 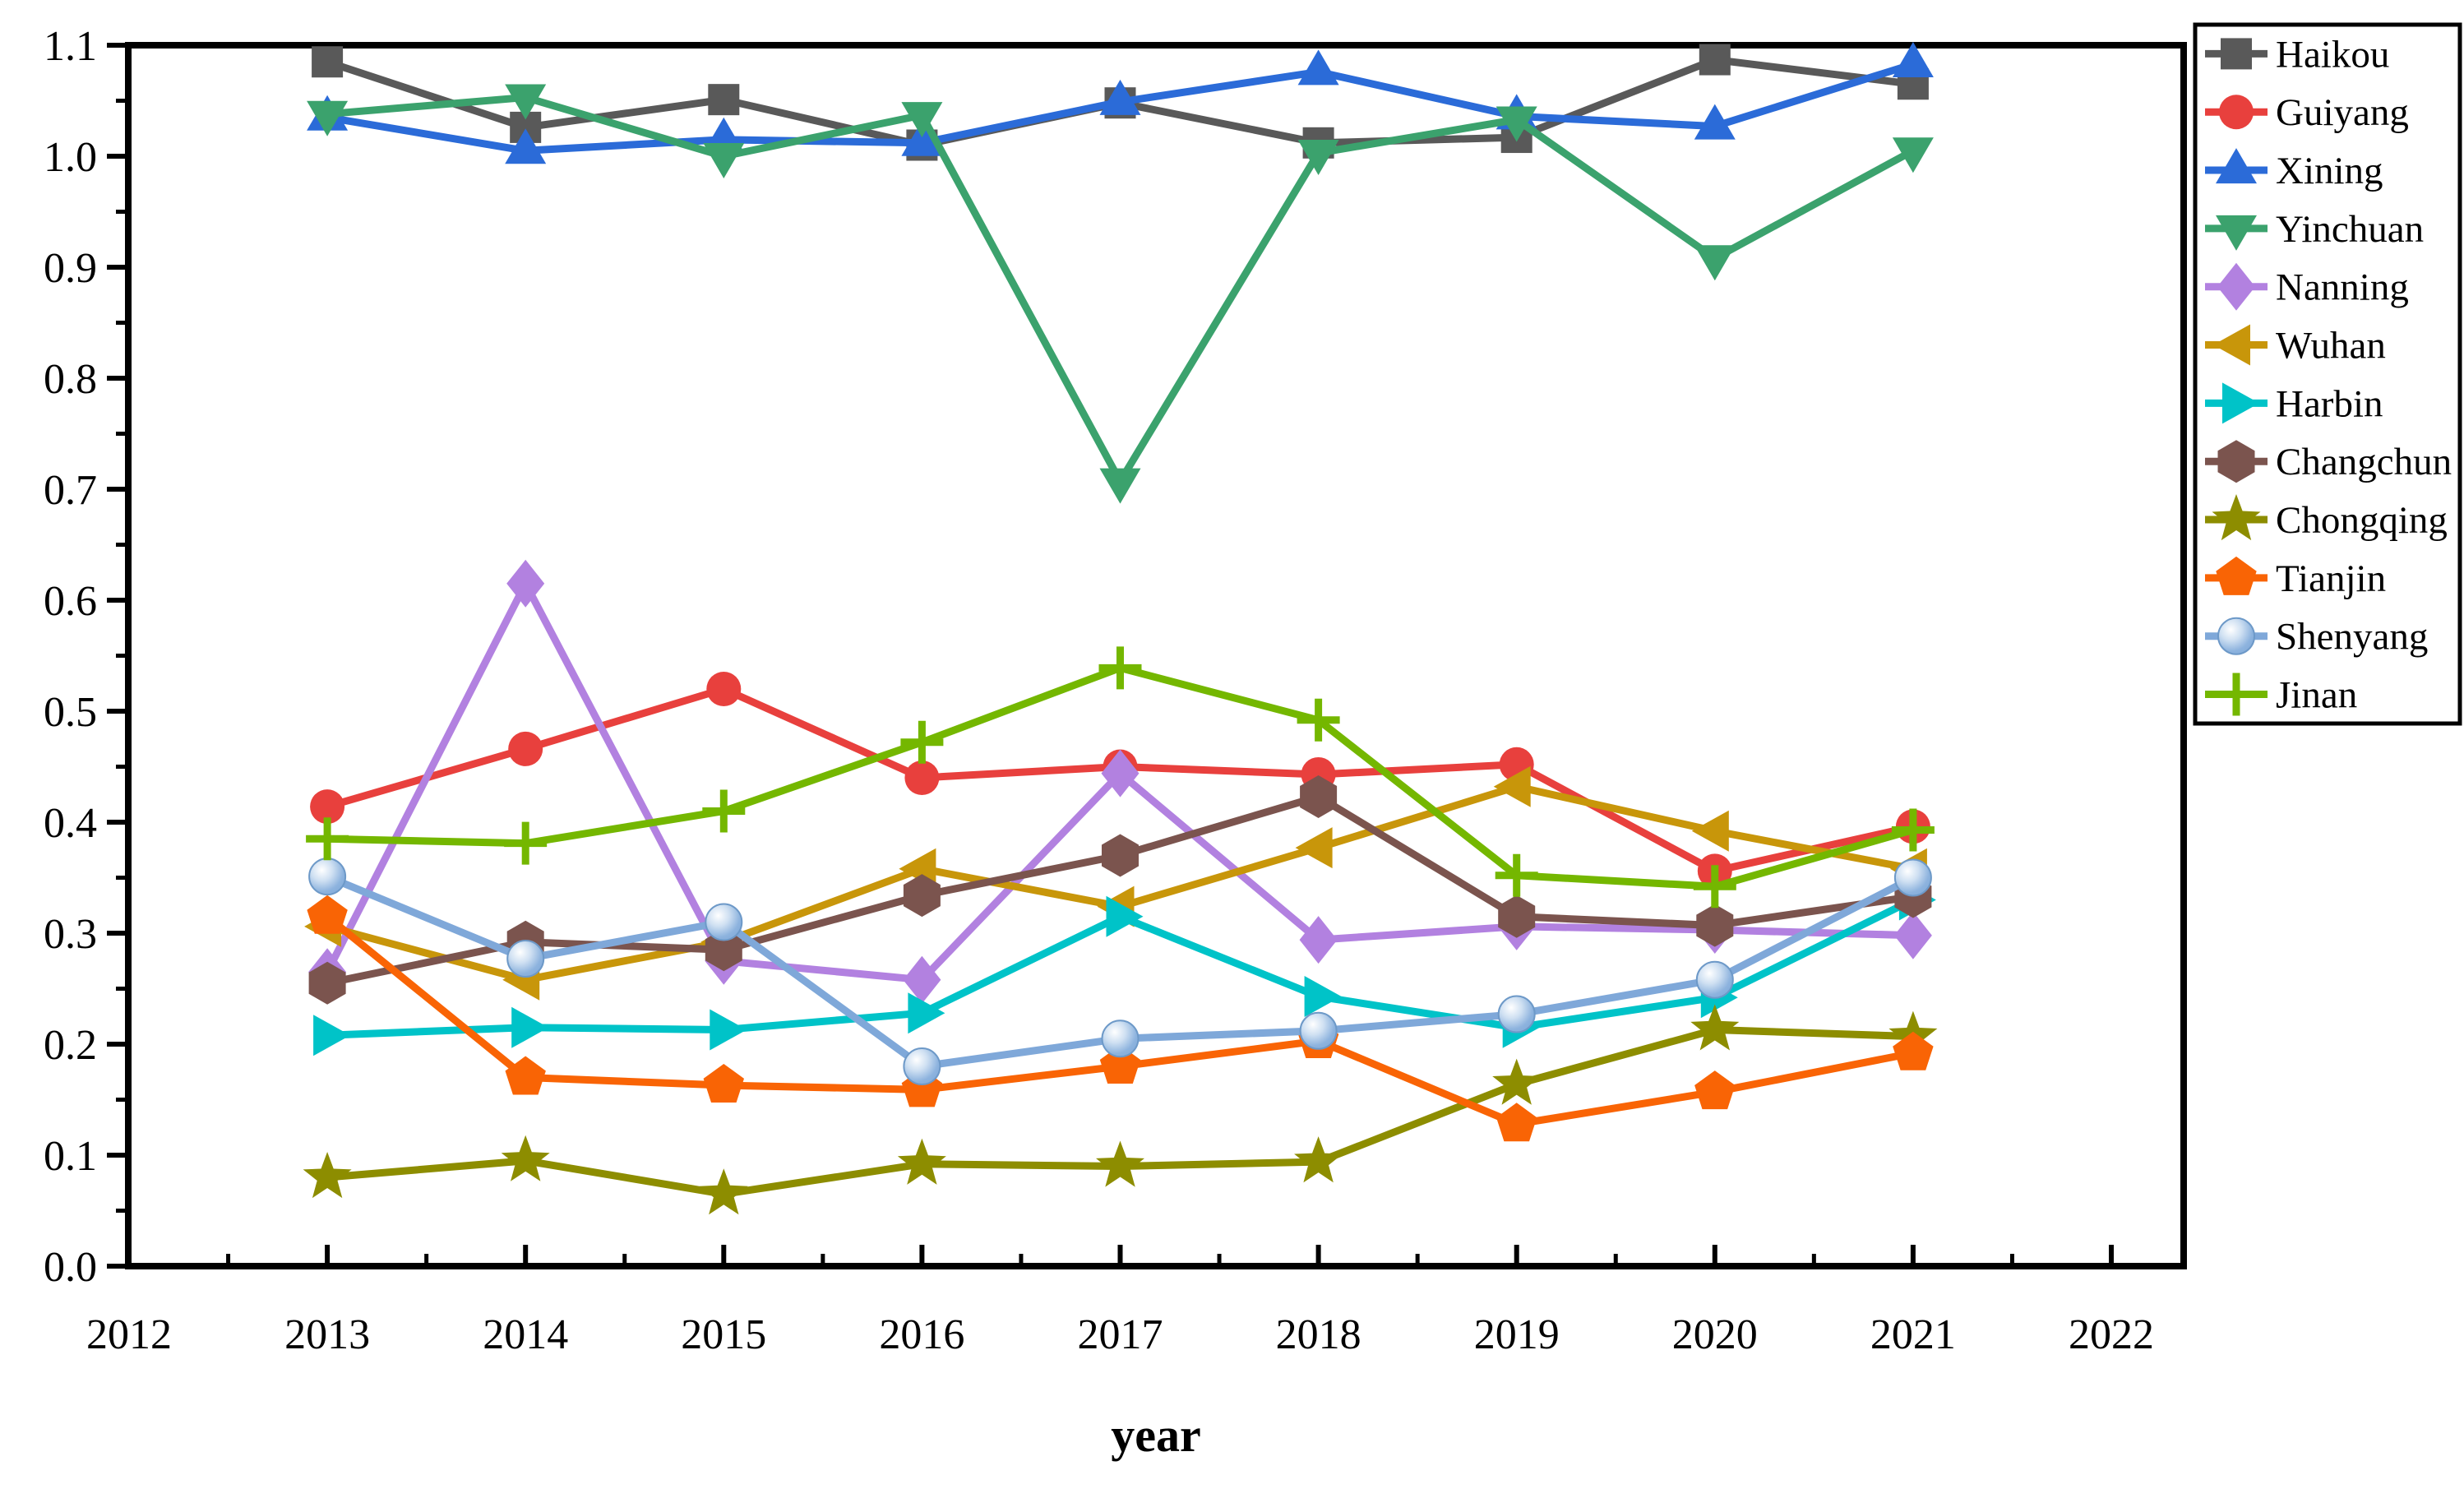 I want to click on legend-marker-square-icon, so click(x=2236, y=54).